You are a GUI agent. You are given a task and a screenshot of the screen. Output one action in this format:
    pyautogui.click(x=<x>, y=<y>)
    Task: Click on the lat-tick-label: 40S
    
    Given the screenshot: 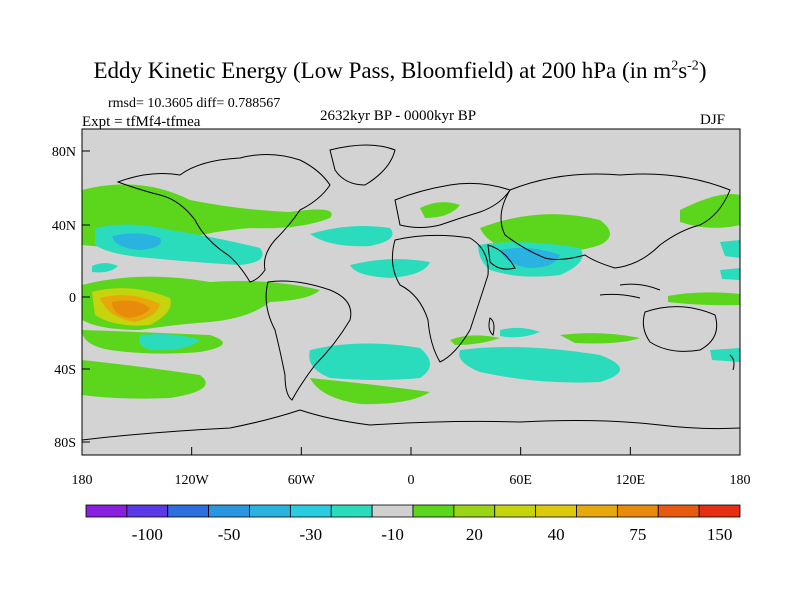 What is the action you would take?
    pyautogui.click(x=65, y=370)
    